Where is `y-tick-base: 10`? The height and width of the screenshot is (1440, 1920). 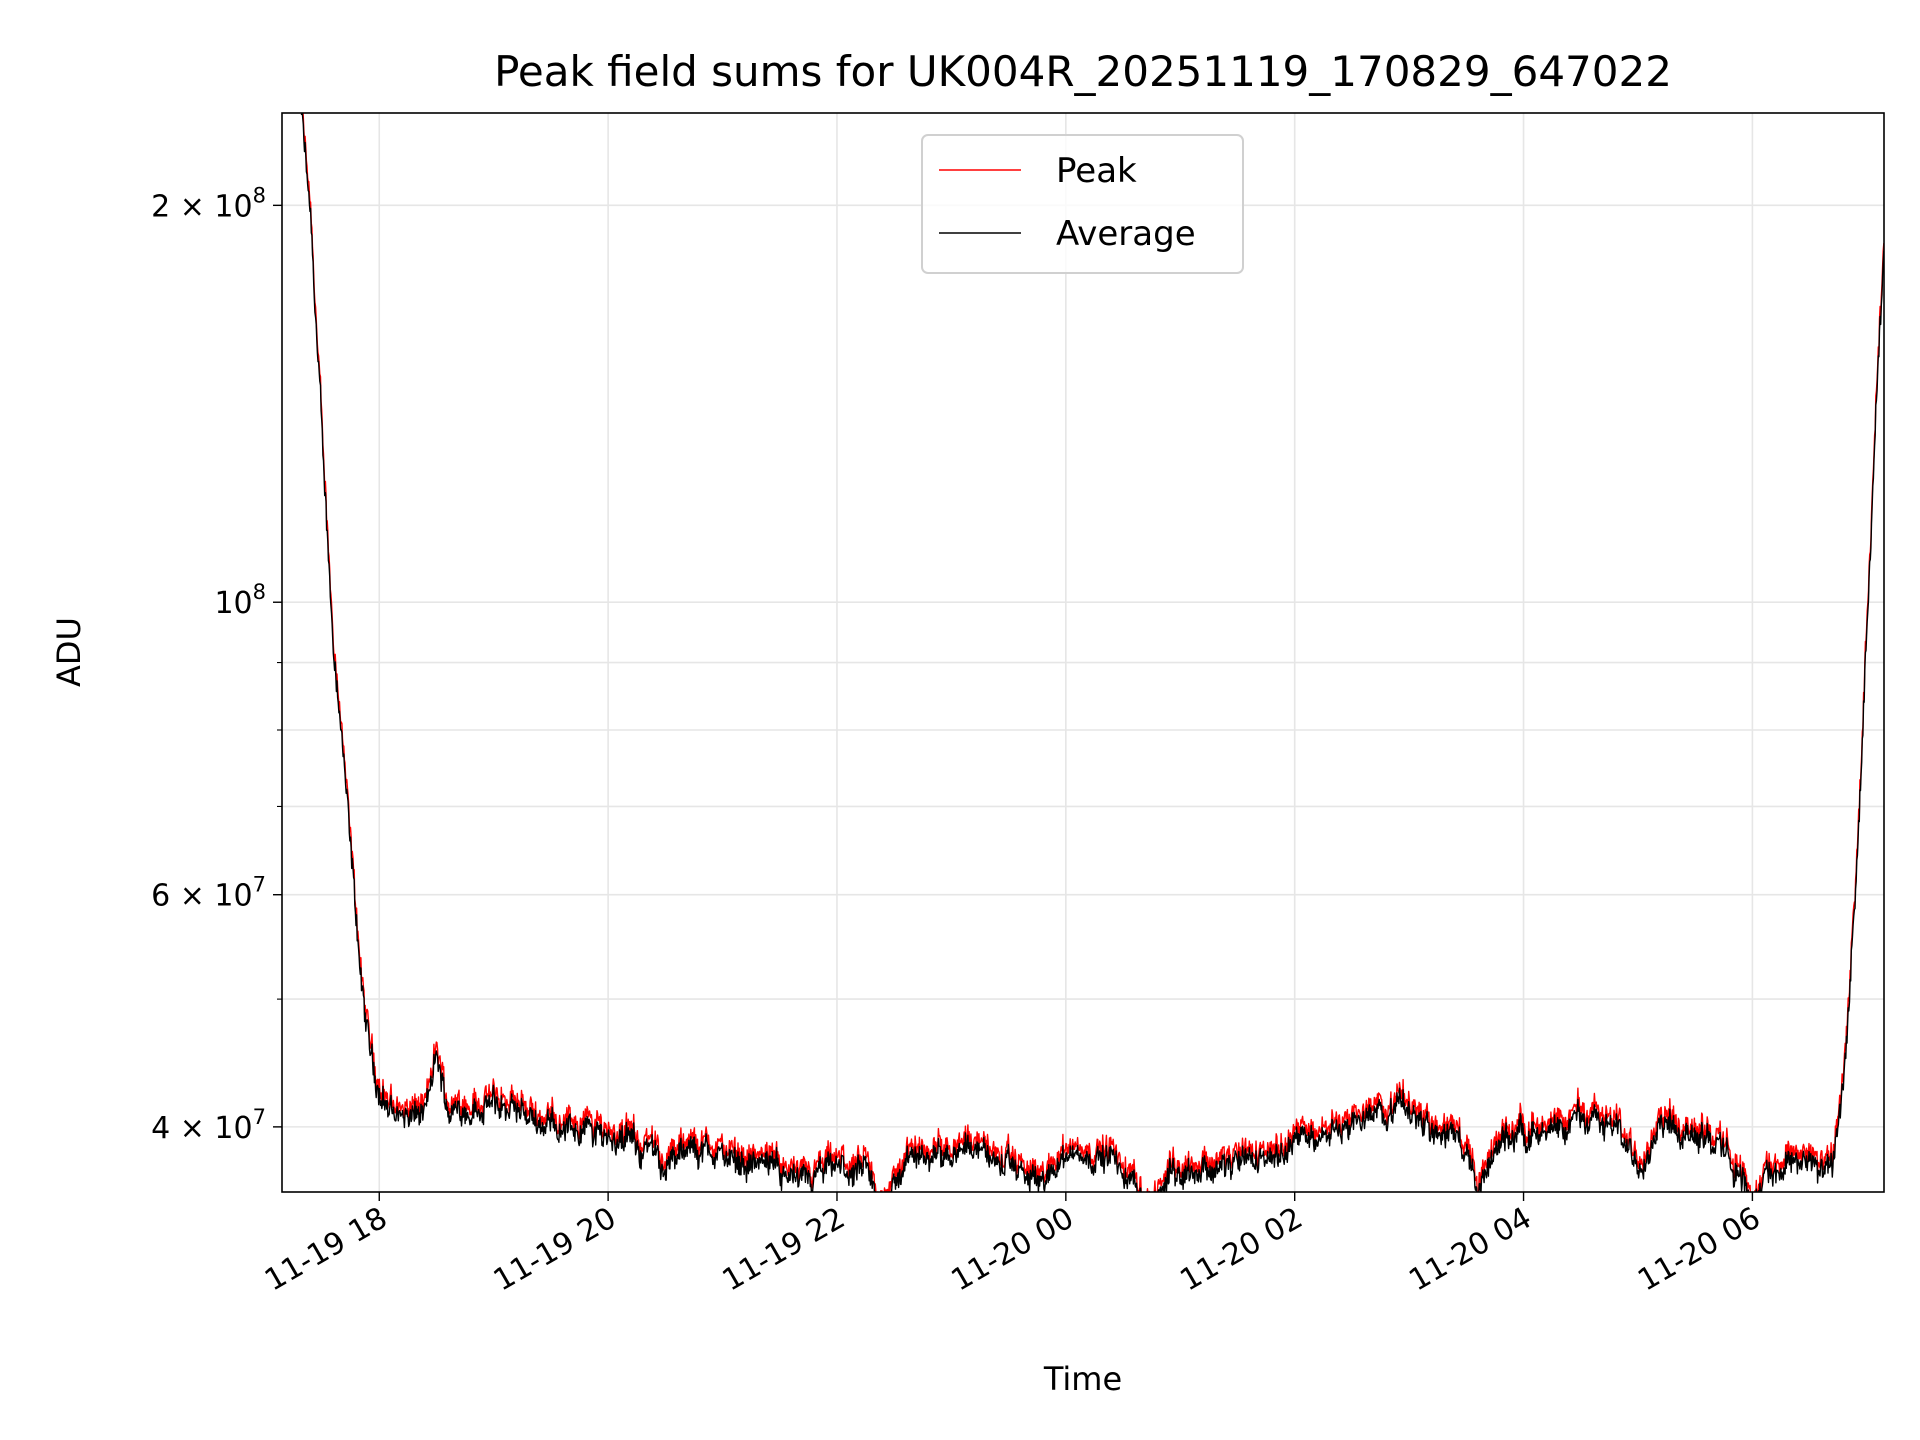
y-tick-base: 10 is located at coordinates (233, 603).